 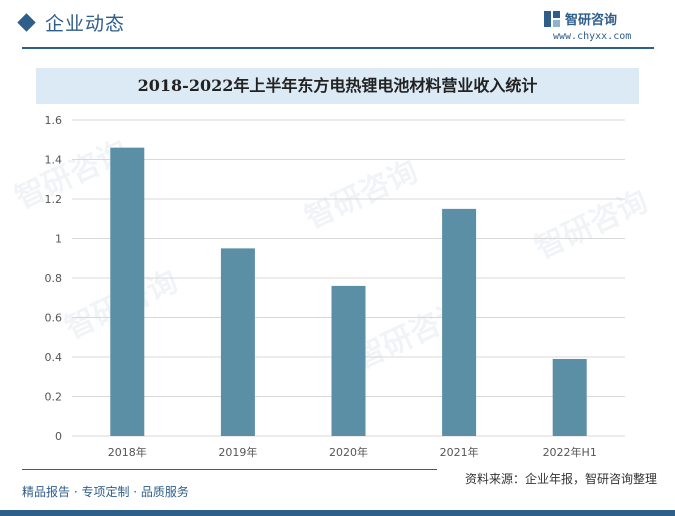 What do you see at coordinates (58, 239) in the screenshot?
I see `y-tick-label: 1` at bounding box center [58, 239].